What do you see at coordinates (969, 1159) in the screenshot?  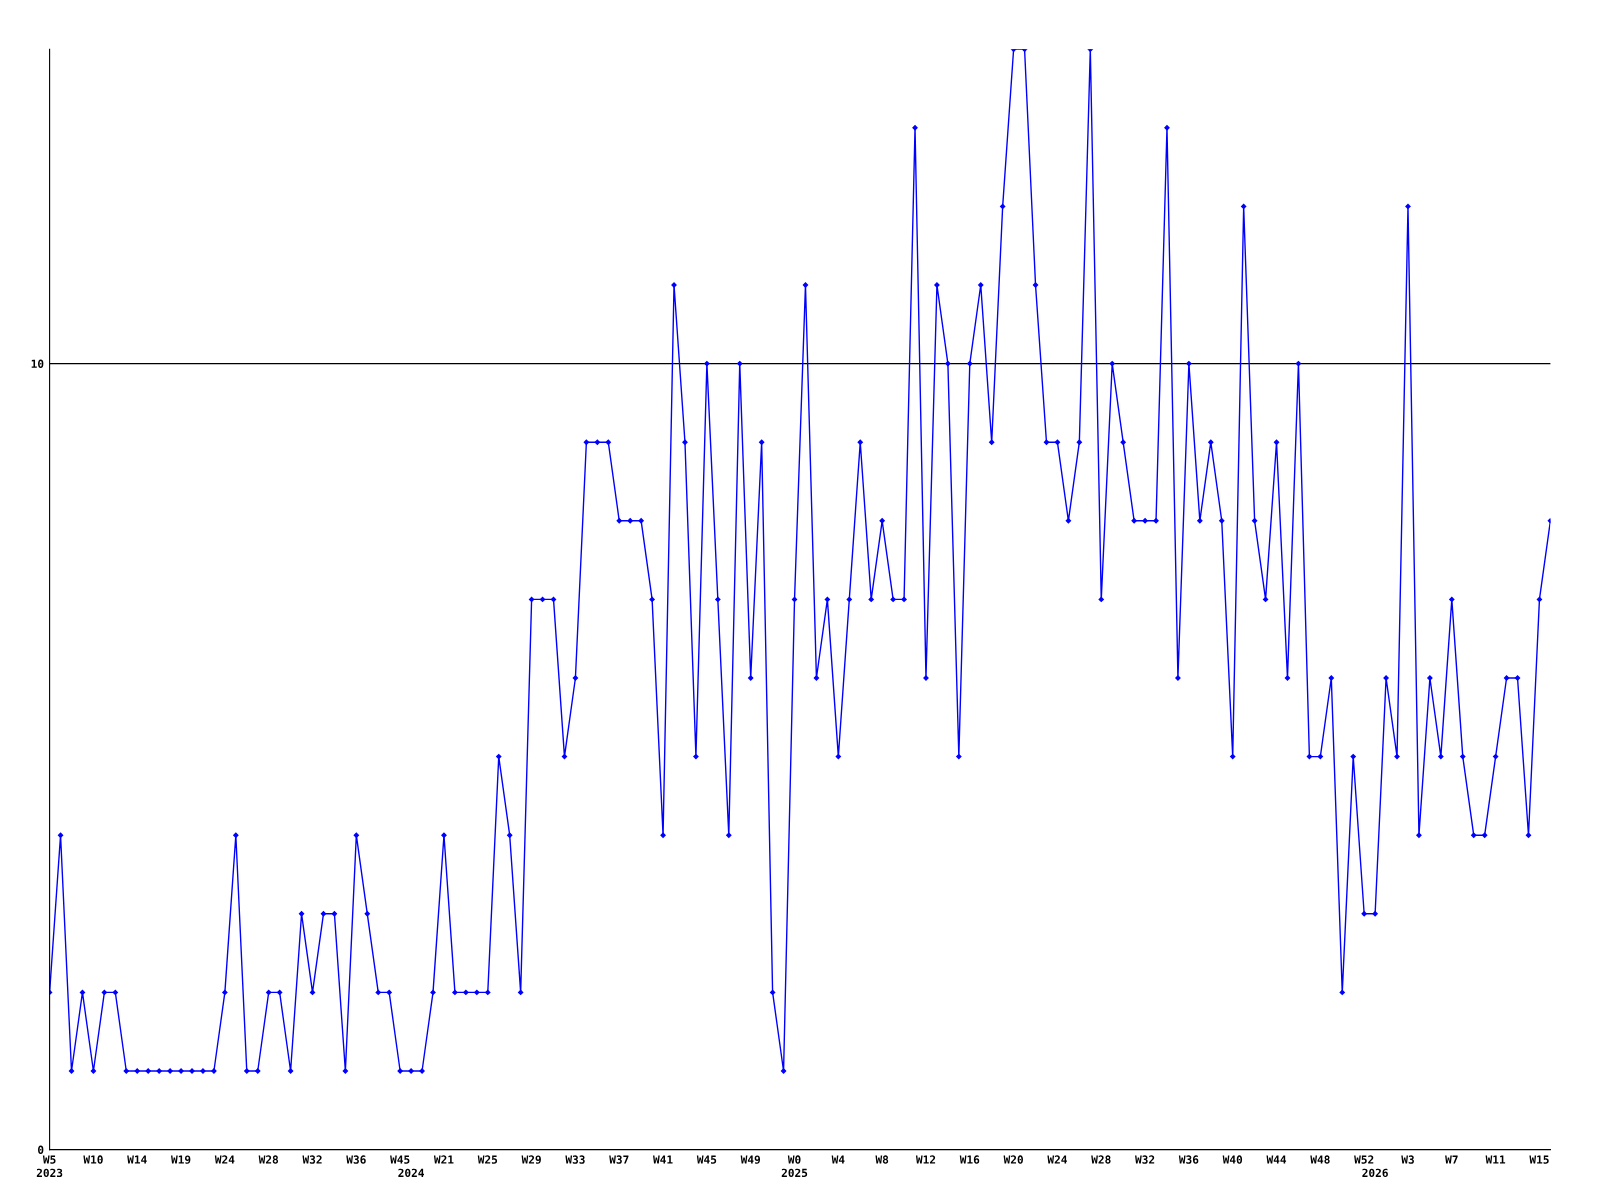 I see `x-tick-label: W16` at bounding box center [969, 1159].